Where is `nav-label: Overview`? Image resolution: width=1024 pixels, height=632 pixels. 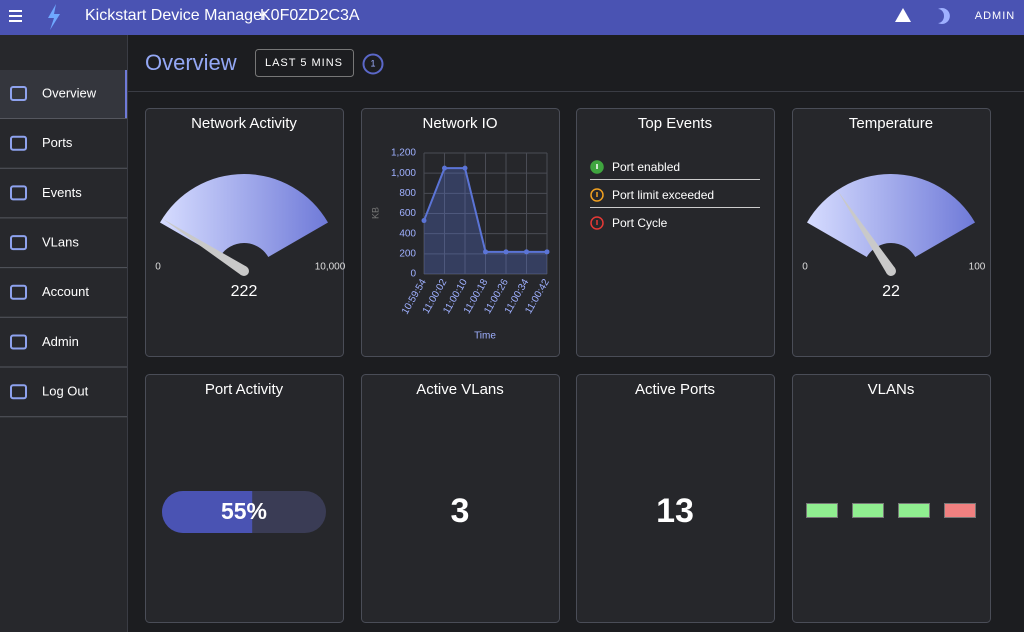
nav-label: Overview is located at coordinates (69, 92).